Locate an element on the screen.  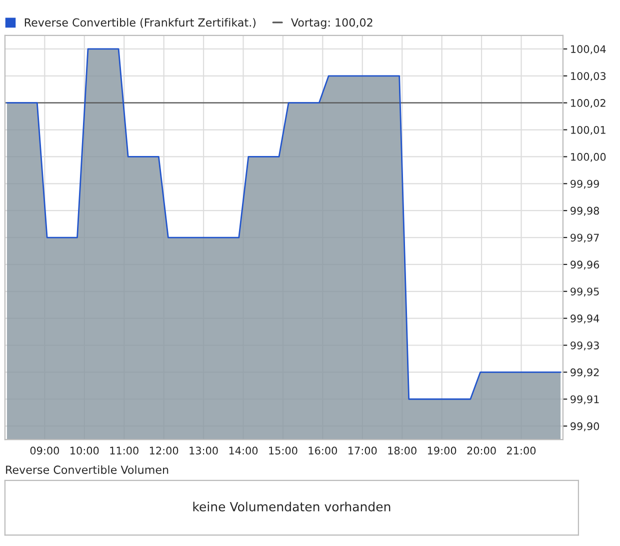
y-tick-label: 100,02 is located at coordinates (588, 103).